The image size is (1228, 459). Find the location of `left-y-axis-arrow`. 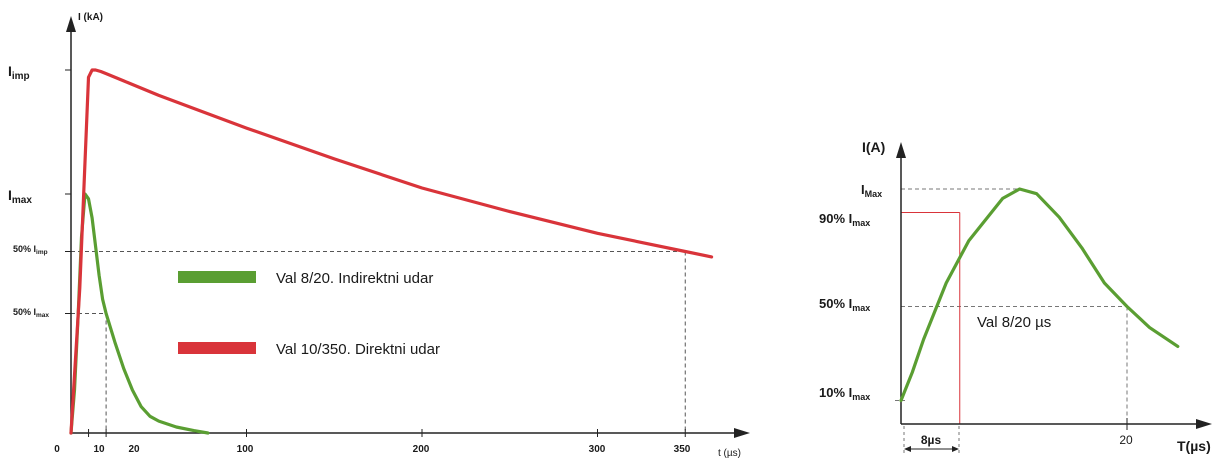

left-y-axis-arrow is located at coordinates (71, 24).